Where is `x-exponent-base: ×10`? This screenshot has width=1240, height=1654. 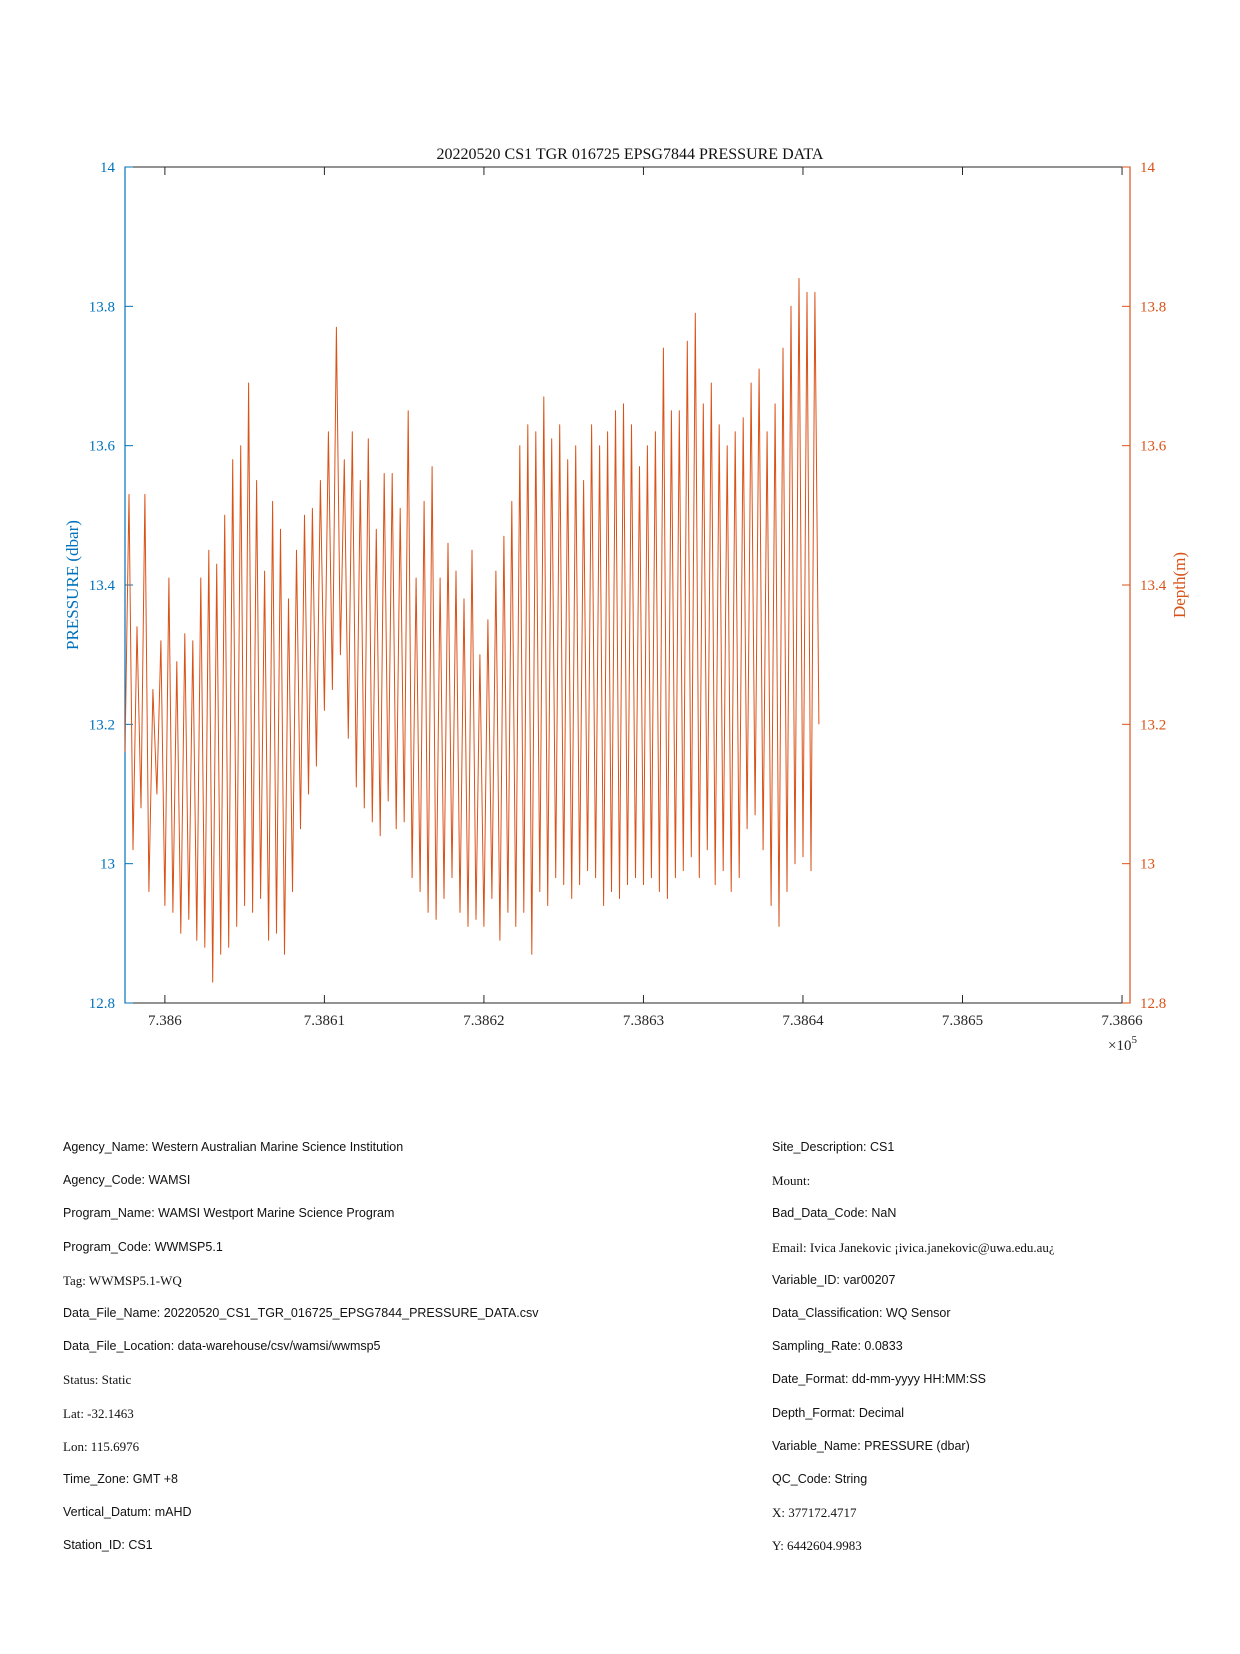
x-exponent-base: ×10 is located at coordinates (1119, 1046).